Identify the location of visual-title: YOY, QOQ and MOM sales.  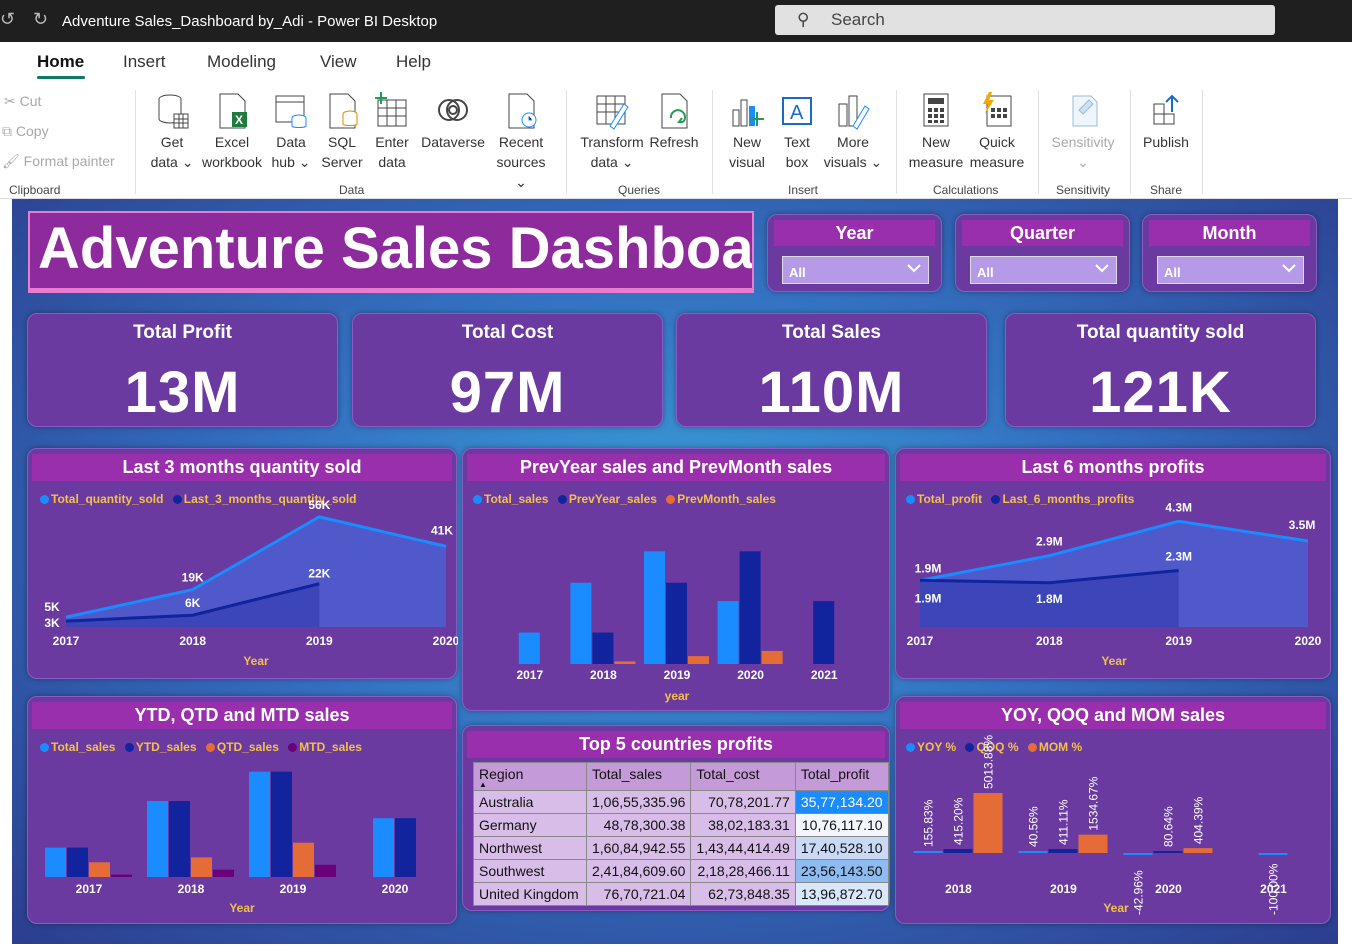
(1113, 715).